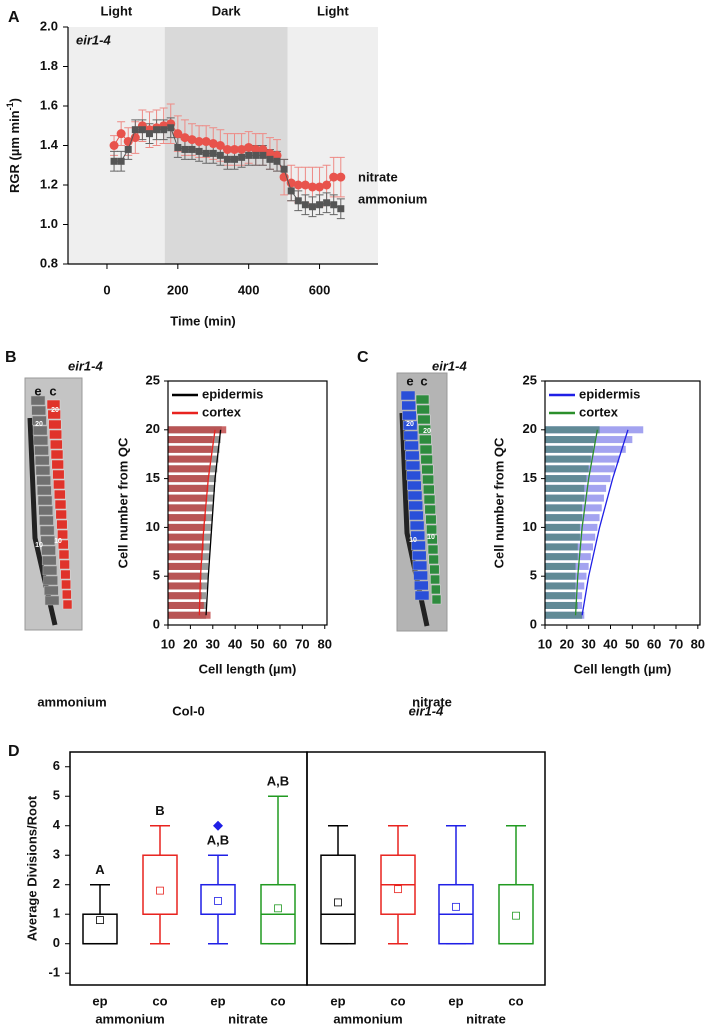 This screenshot has width=709, height=1027. What do you see at coordinates (392, 198) in the screenshot?
I see `legend-label: ammonium` at bounding box center [392, 198].